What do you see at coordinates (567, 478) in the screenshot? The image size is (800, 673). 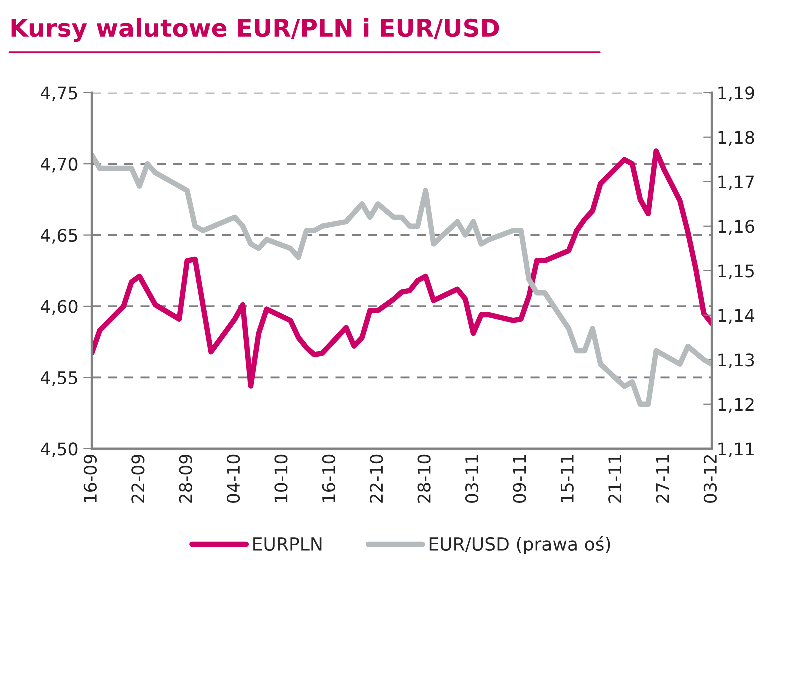 I see `x-tick-label: 15-11` at bounding box center [567, 478].